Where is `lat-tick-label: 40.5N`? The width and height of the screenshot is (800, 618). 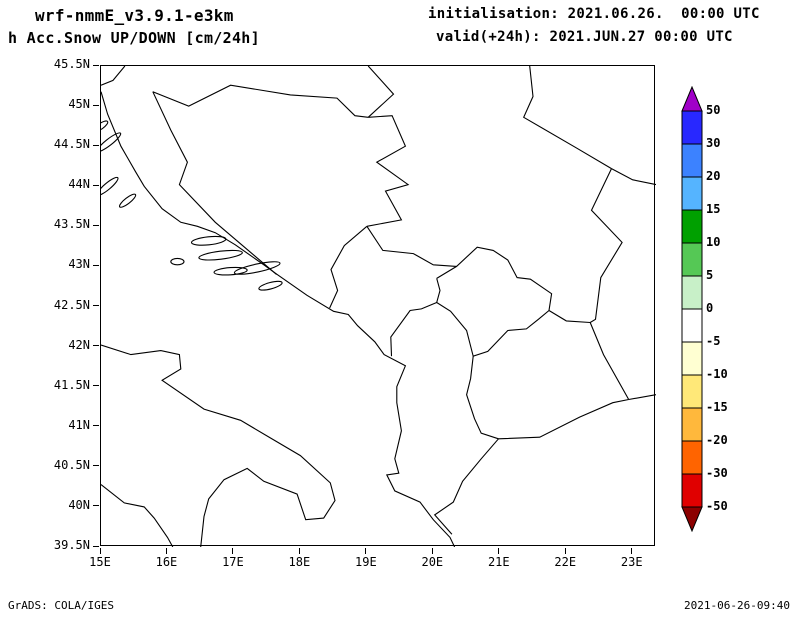 lat-tick-label: 40.5N is located at coordinates (71, 464).